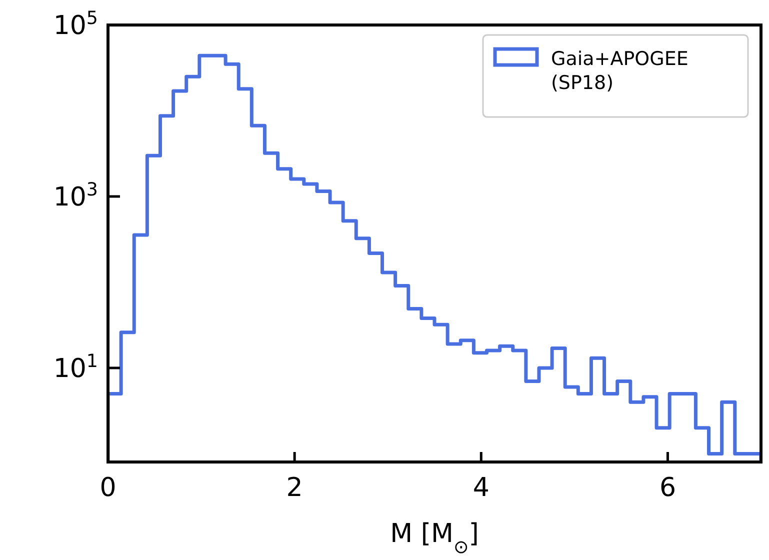  What do you see at coordinates (667, 488) in the screenshot?
I see `x-tick-label: 6` at bounding box center [667, 488].